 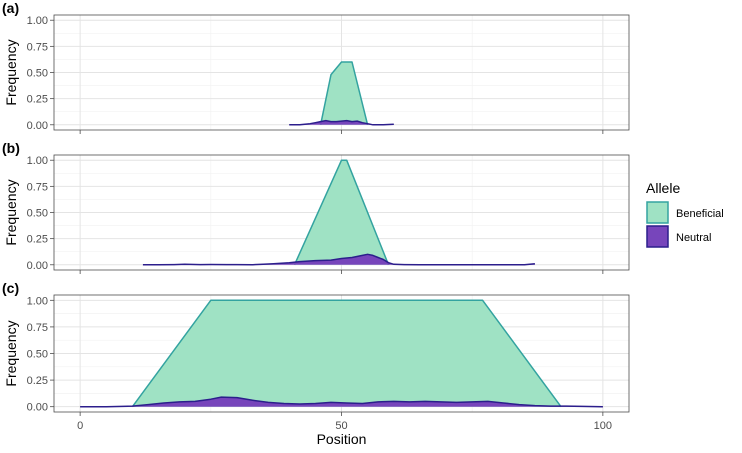 What do you see at coordinates (663, 188) in the screenshot?
I see `legend-title: Allele` at bounding box center [663, 188].